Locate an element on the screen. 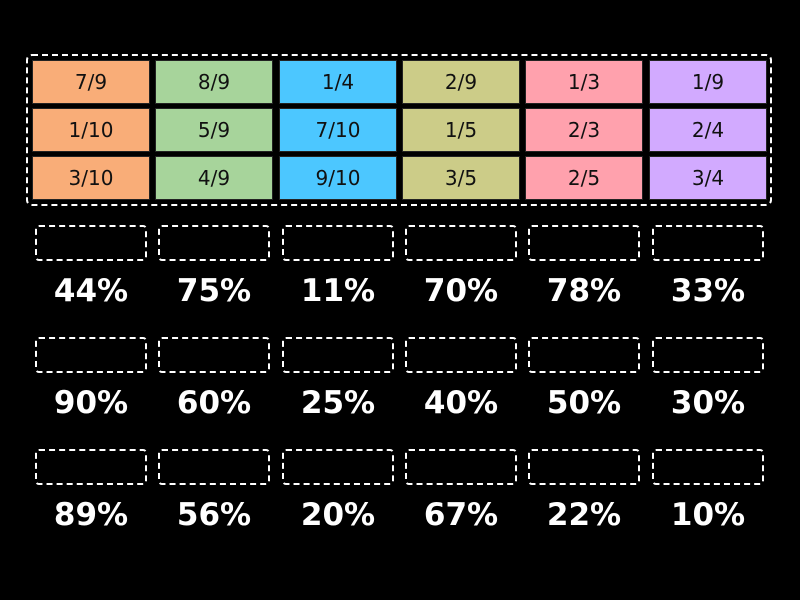 This screenshot has height=600, width=800. fraction-tile: 3/10 is located at coordinates (91, 178).